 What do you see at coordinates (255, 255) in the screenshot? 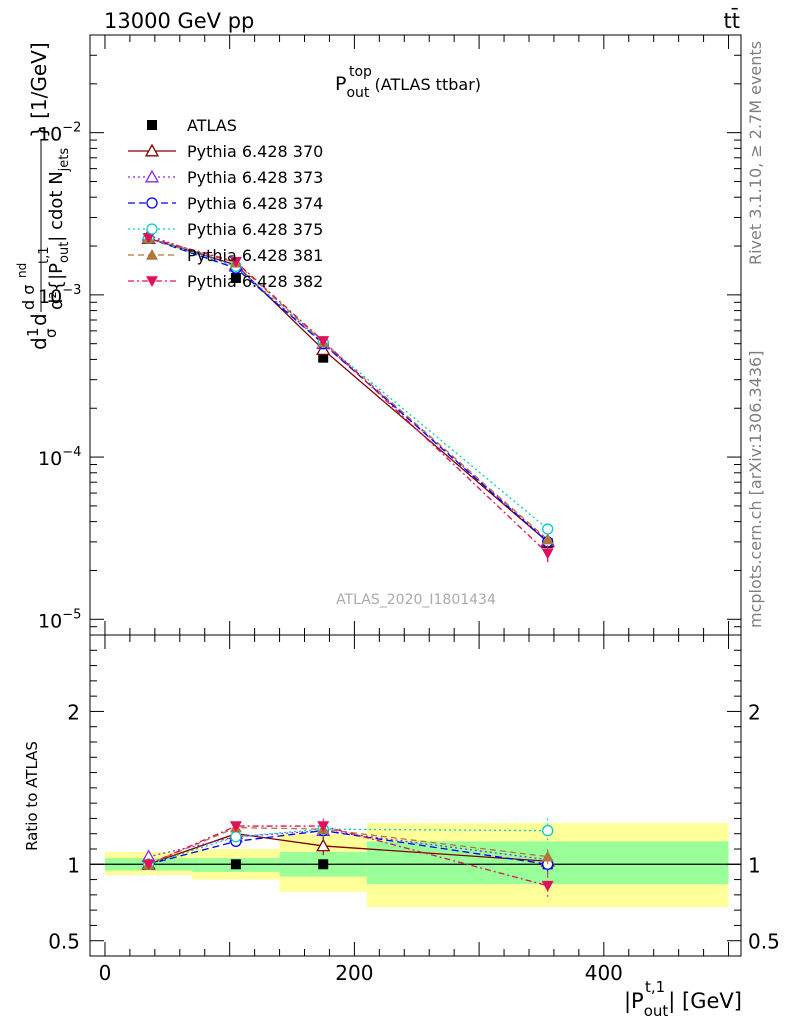
I see `legend-label: Pythia 6.428 381` at bounding box center [255, 255].